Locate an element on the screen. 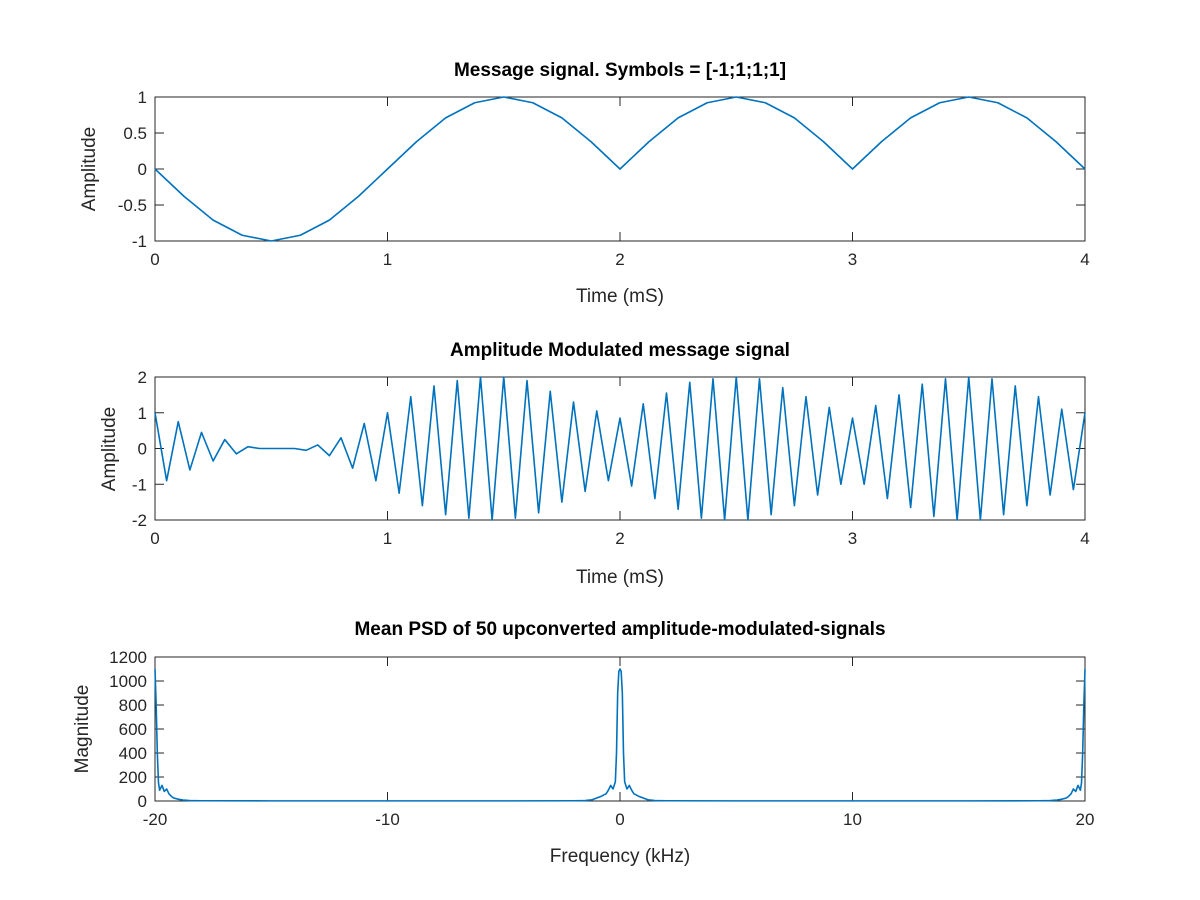  subplot-title: Amplitude Modulated message signal is located at coordinates (620, 350).